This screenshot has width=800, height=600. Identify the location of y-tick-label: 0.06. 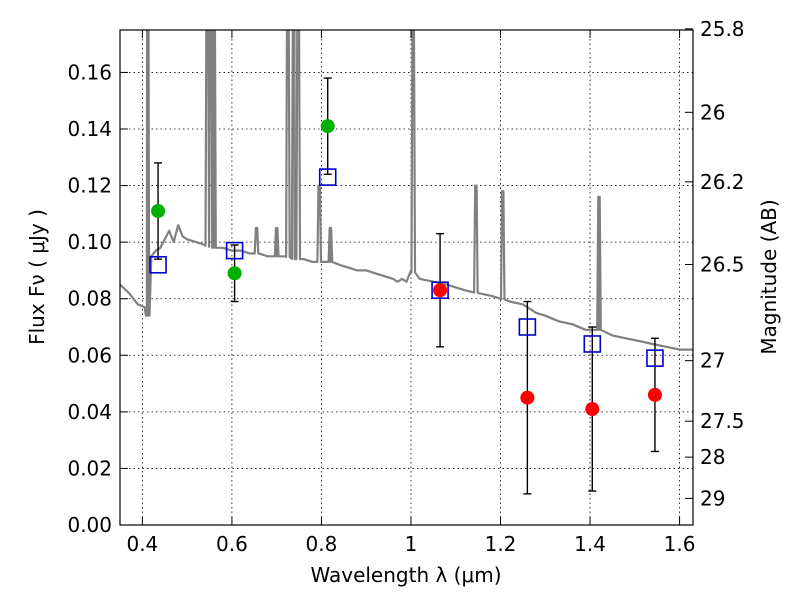
(89, 355).